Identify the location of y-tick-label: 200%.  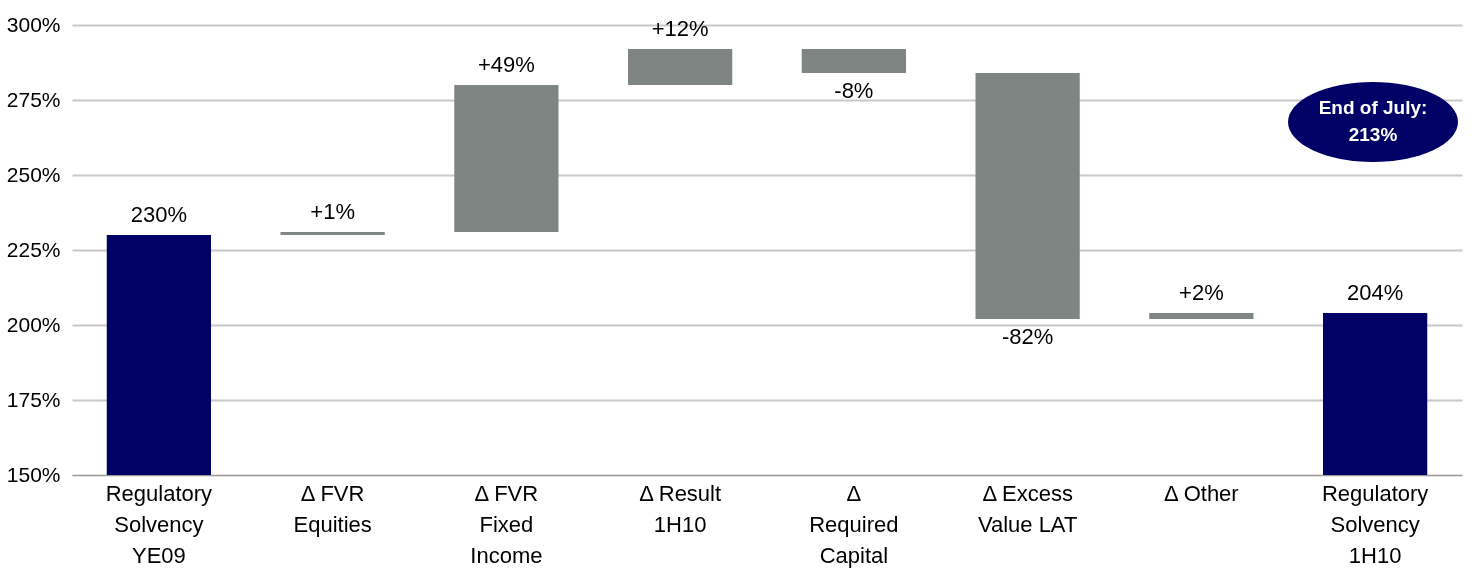
(33, 324).